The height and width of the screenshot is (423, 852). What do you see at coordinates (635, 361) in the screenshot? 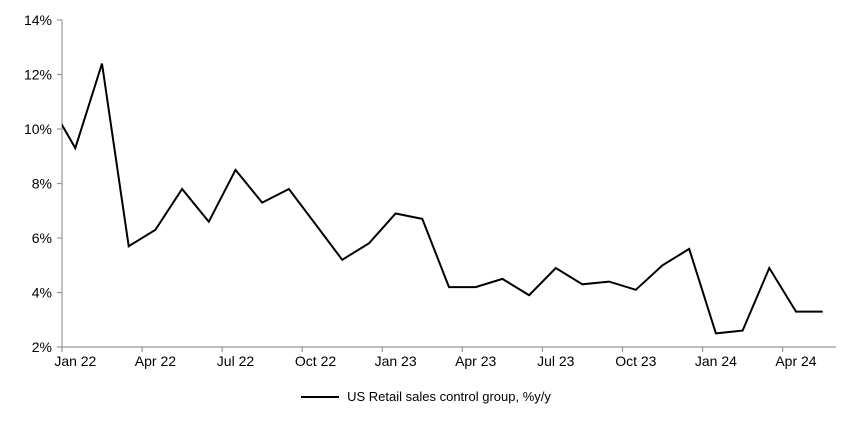
I see `x-axis-tick-label: Oct 23` at bounding box center [635, 361].